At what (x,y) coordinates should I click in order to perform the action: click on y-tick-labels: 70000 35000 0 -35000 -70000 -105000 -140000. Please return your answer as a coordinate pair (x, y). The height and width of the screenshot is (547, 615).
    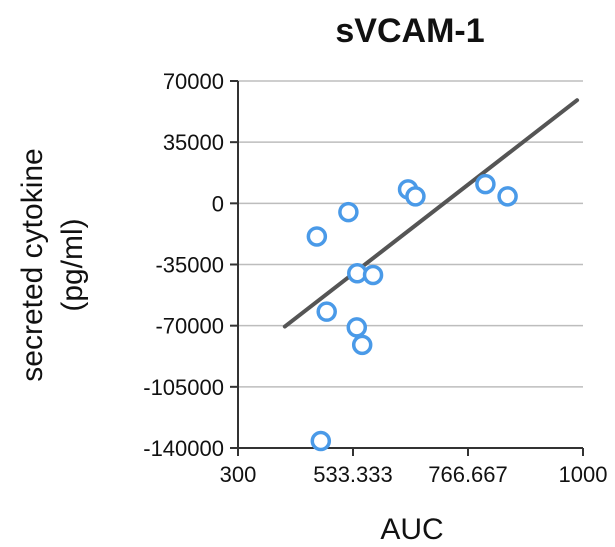
    Looking at the image, I should click on (183, 265).